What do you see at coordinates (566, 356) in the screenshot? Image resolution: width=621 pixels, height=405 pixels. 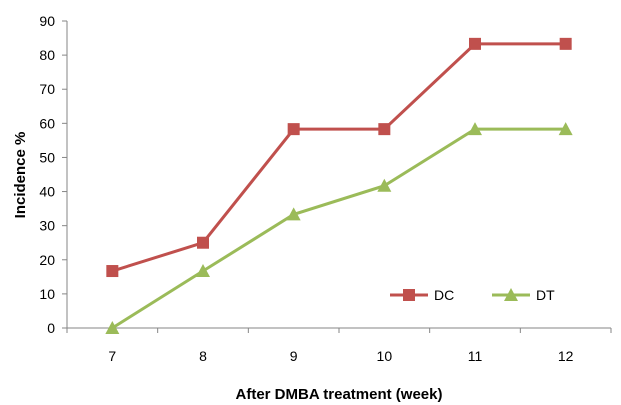 I see `x-tick-label: 12` at bounding box center [566, 356].